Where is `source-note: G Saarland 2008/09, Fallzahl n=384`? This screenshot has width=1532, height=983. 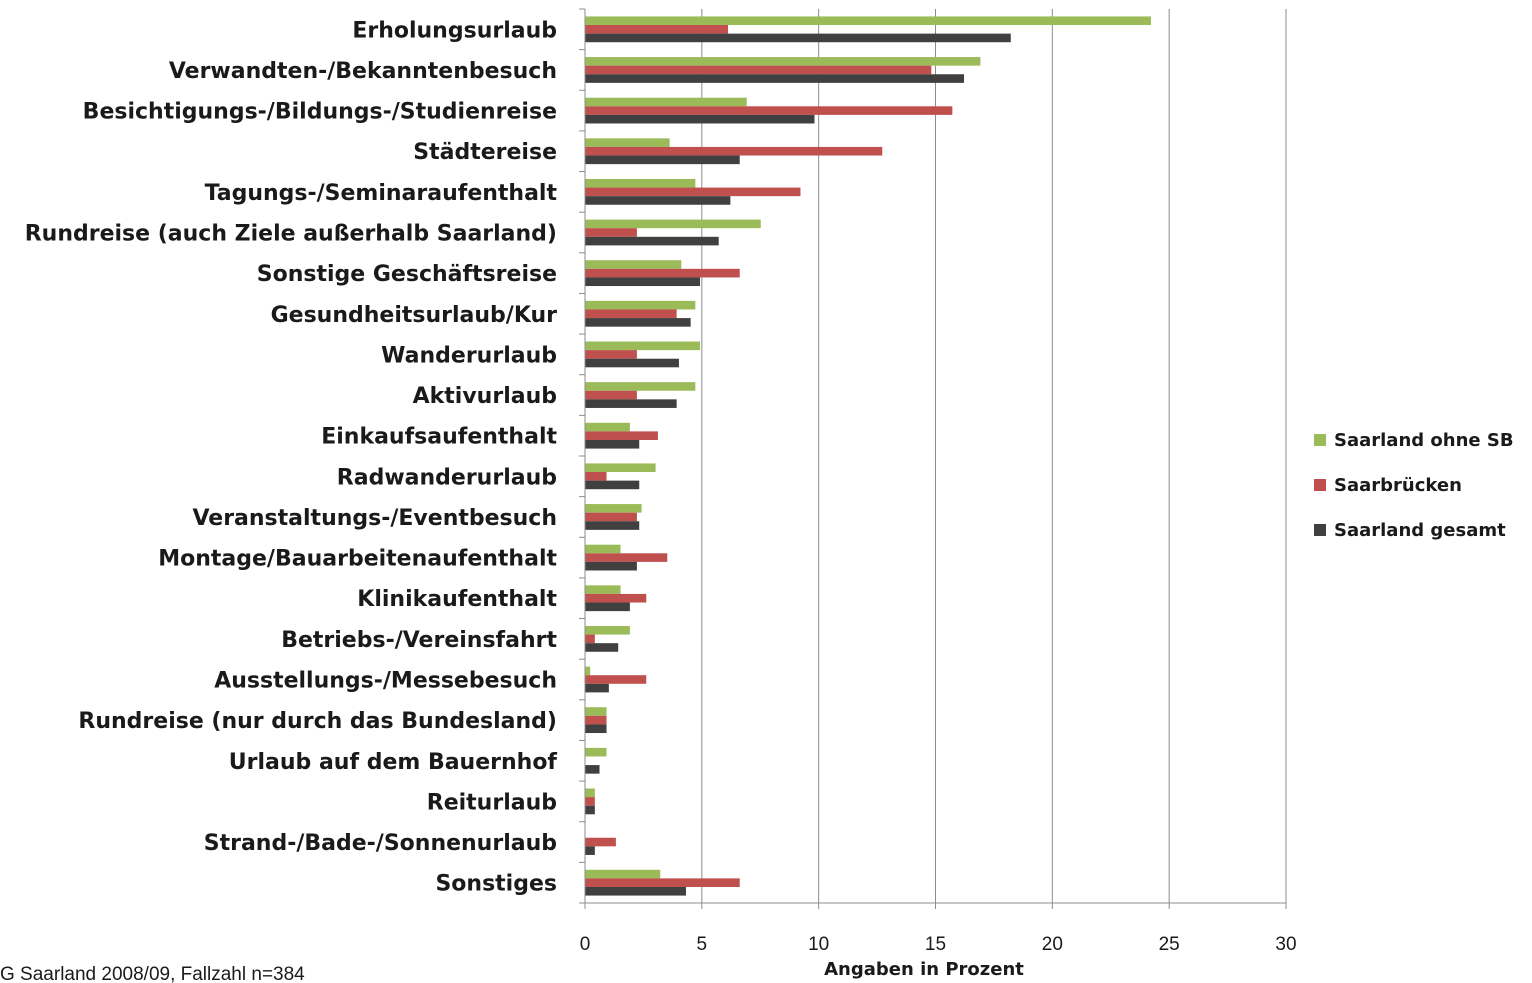
source-note: G Saarland 2008/09, Fallzahl n=384 is located at coordinates (152, 973).